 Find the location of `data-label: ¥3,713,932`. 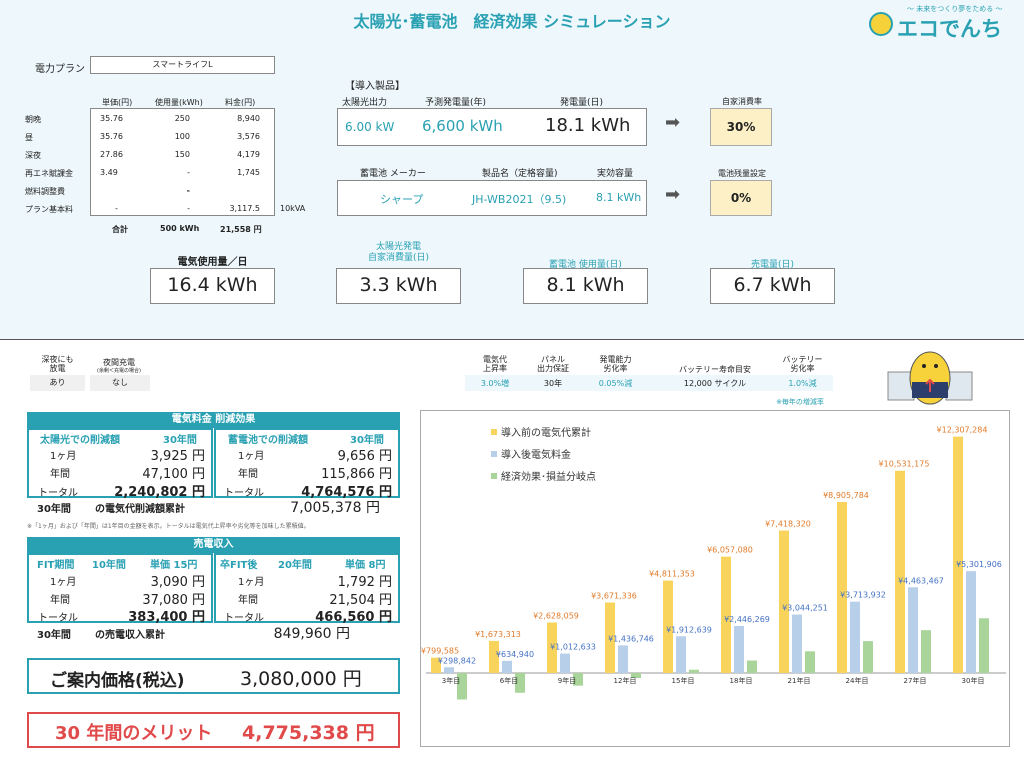

data-label: ¥3,713,932 is located at coordinates (863, 595).